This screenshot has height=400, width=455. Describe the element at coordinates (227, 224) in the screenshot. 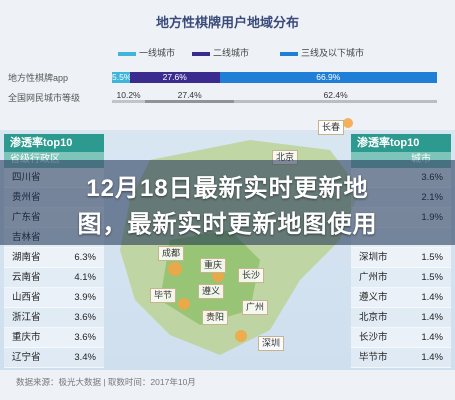

I see `headline-line-2: 图，最新实时更新地图使用` at that location.